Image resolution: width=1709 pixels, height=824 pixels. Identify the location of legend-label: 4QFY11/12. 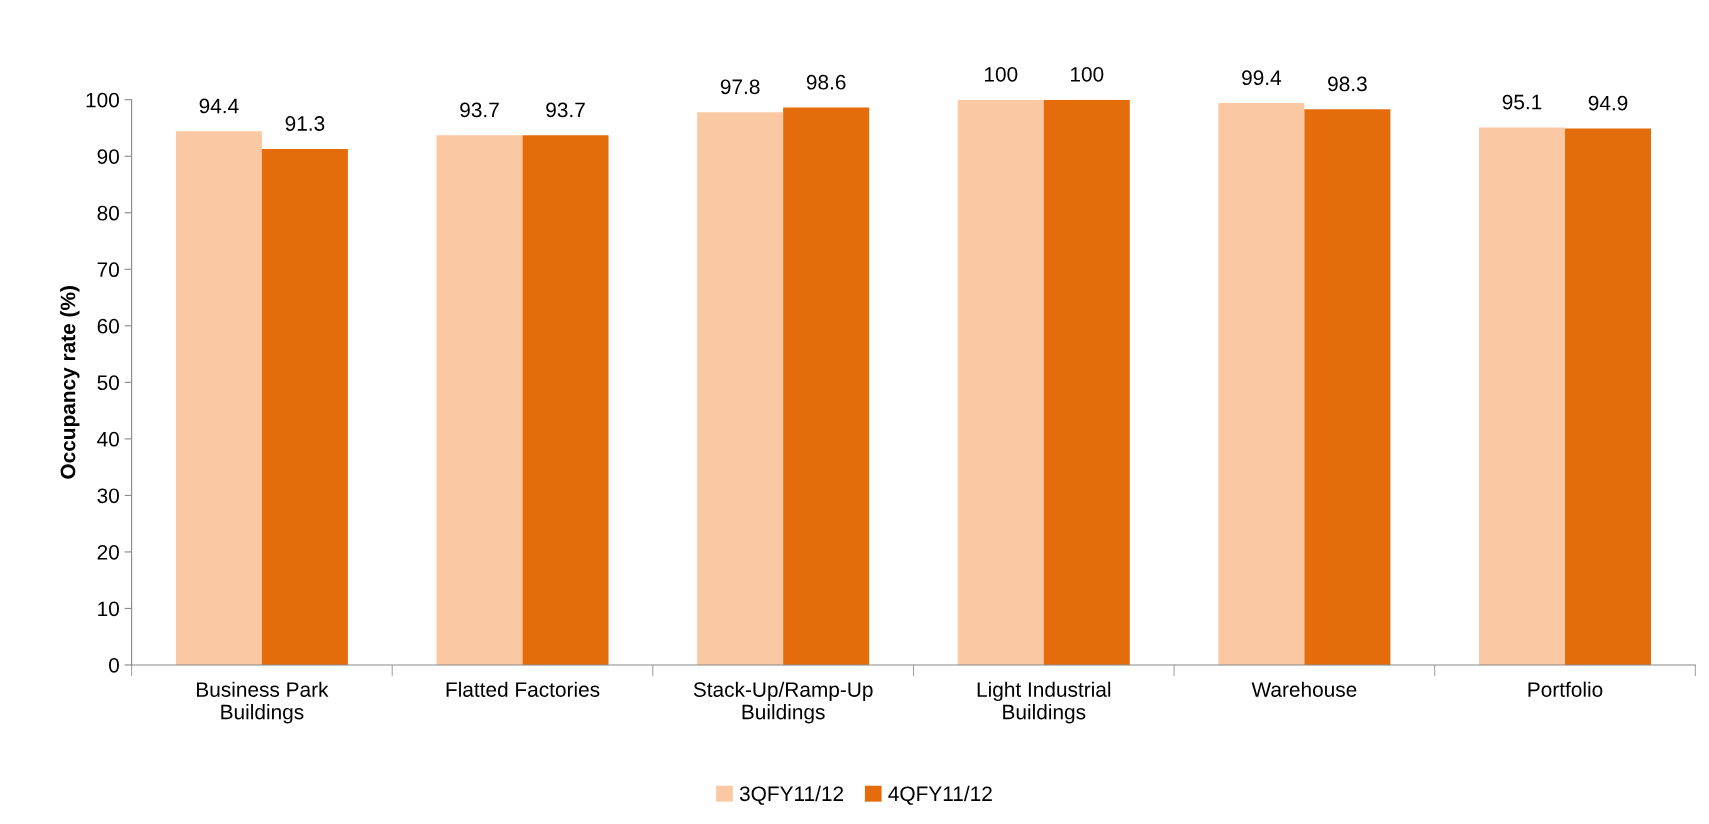
(940, 795).